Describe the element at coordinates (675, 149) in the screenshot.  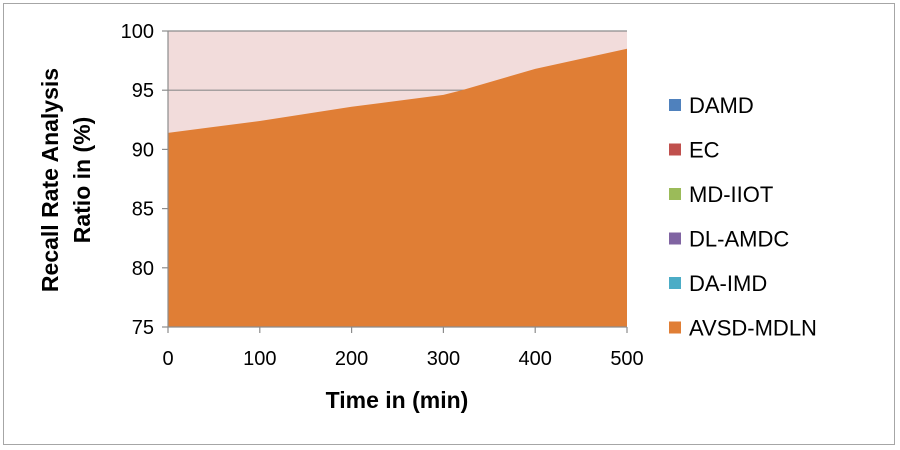
I see `legend-swatch-ec` at that location.